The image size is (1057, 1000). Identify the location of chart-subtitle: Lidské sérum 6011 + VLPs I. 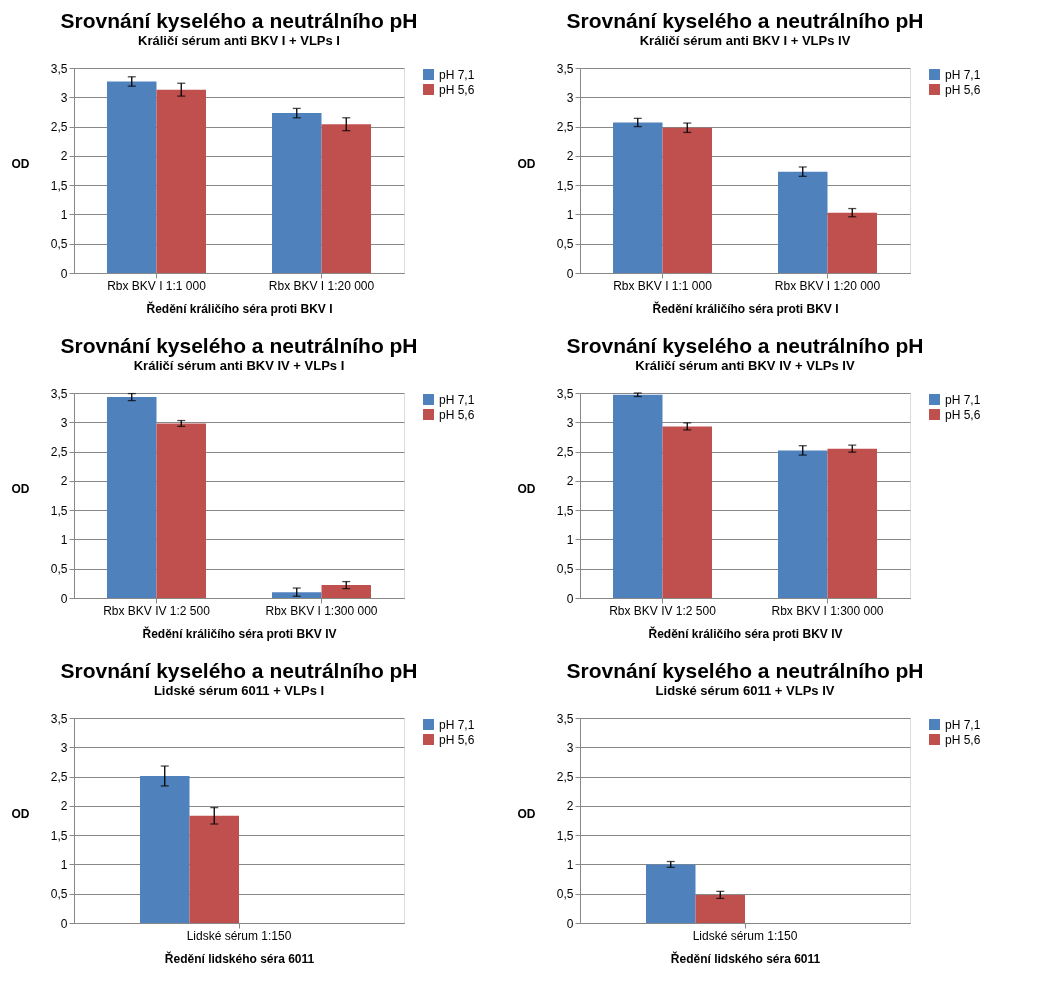
(239, 690).